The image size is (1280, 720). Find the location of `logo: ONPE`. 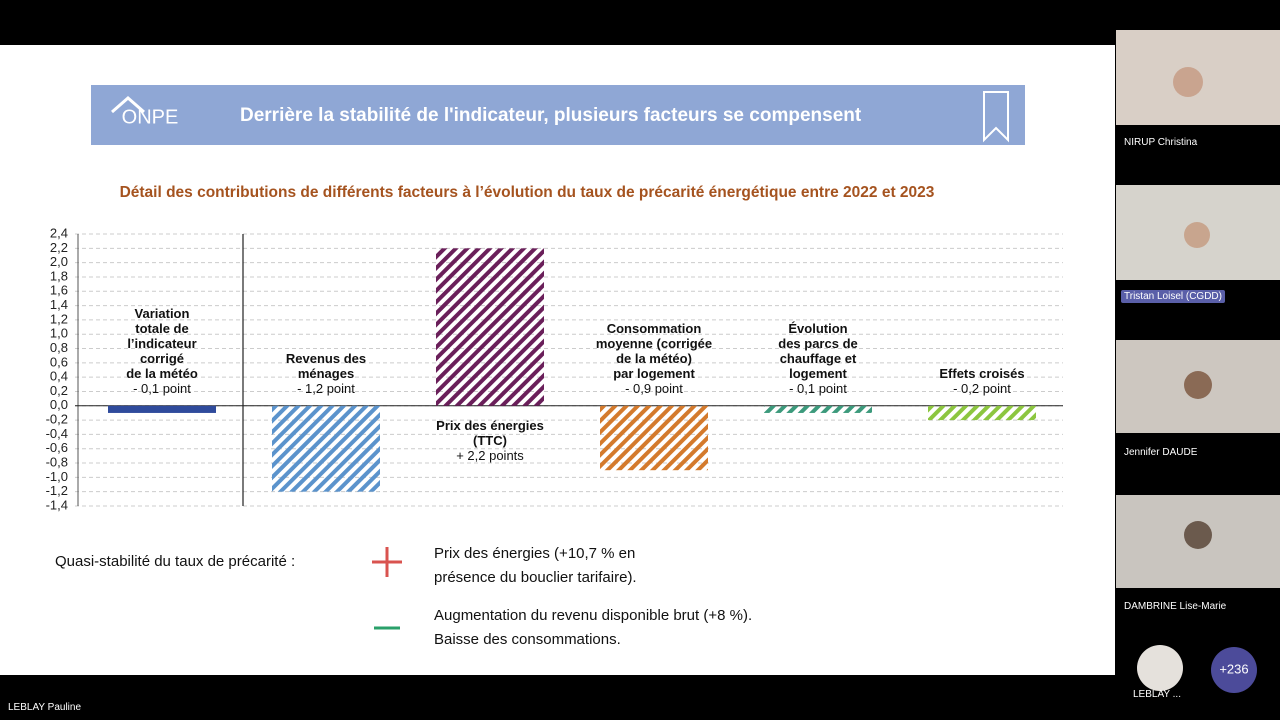

logo: ONPE is located at coordinates (150, 117).